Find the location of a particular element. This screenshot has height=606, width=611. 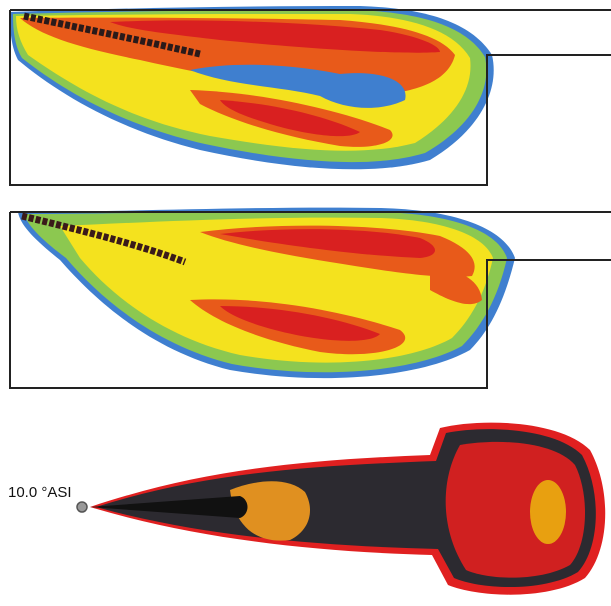

crank-angle-label: 10.0 °ASI is located at coordinates (40, 492).